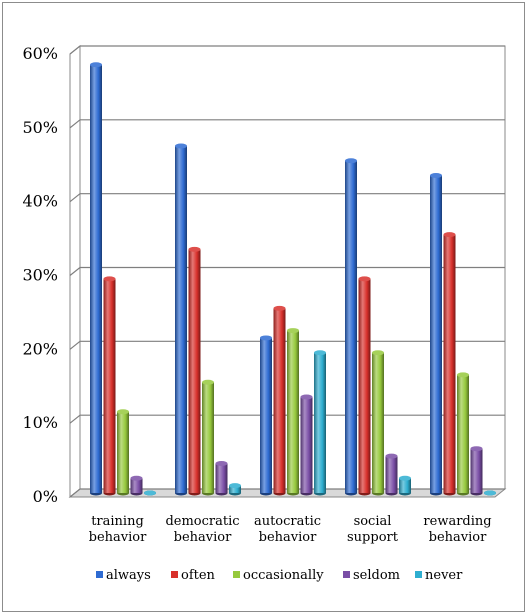 The height and width of the screenshot is (616, 529). I want to click on y-tick-label: 40%, so click(40, 201).